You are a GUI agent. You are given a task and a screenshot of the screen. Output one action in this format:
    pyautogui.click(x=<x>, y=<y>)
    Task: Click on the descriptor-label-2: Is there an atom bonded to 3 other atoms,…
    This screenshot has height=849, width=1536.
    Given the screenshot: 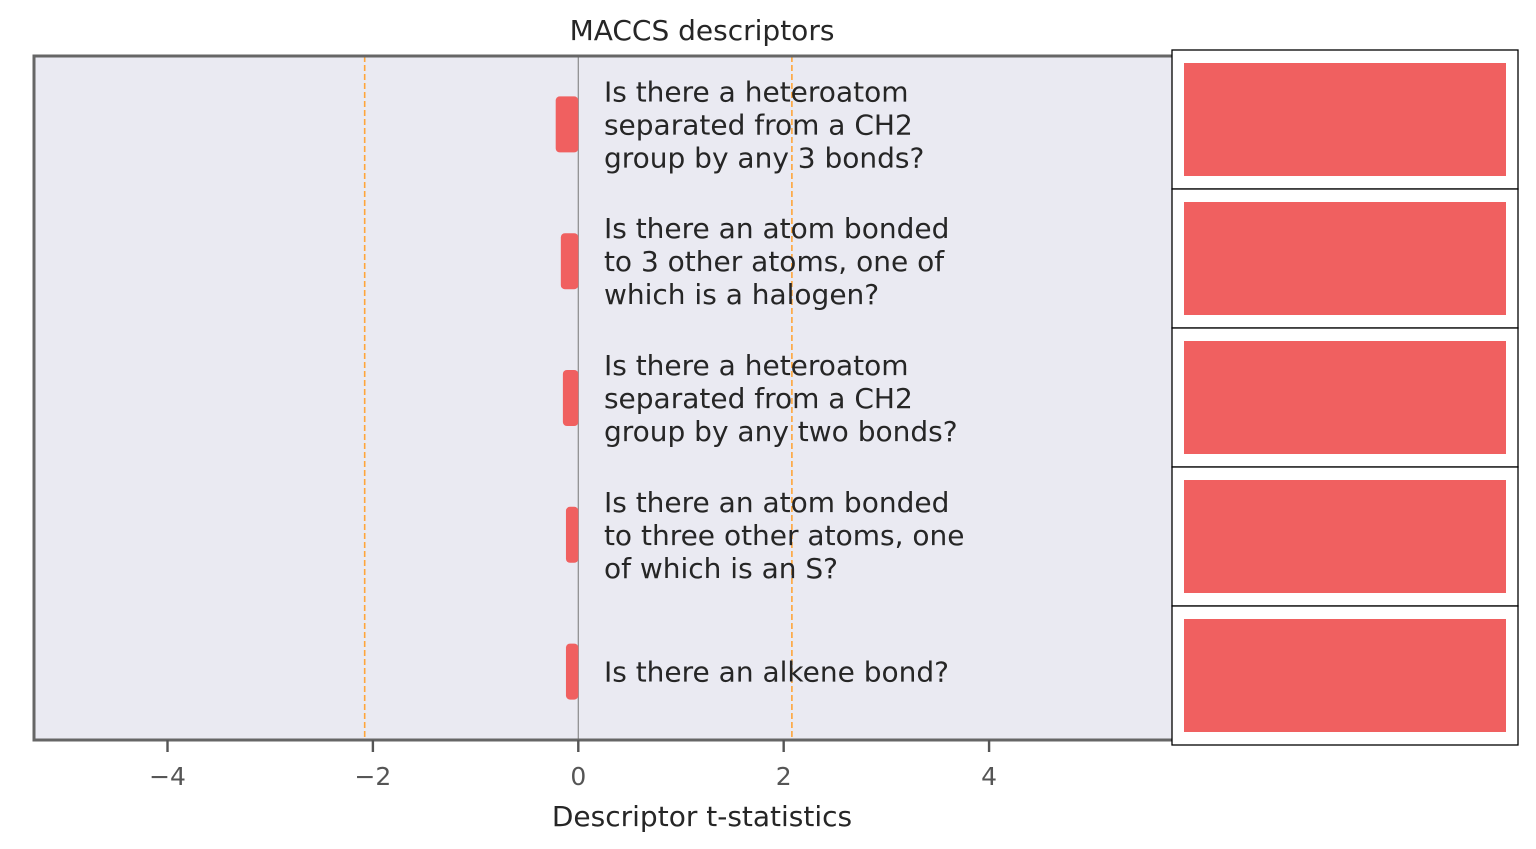 What is the action you would take?
    pyautogui.click(x=776, y=261)
    